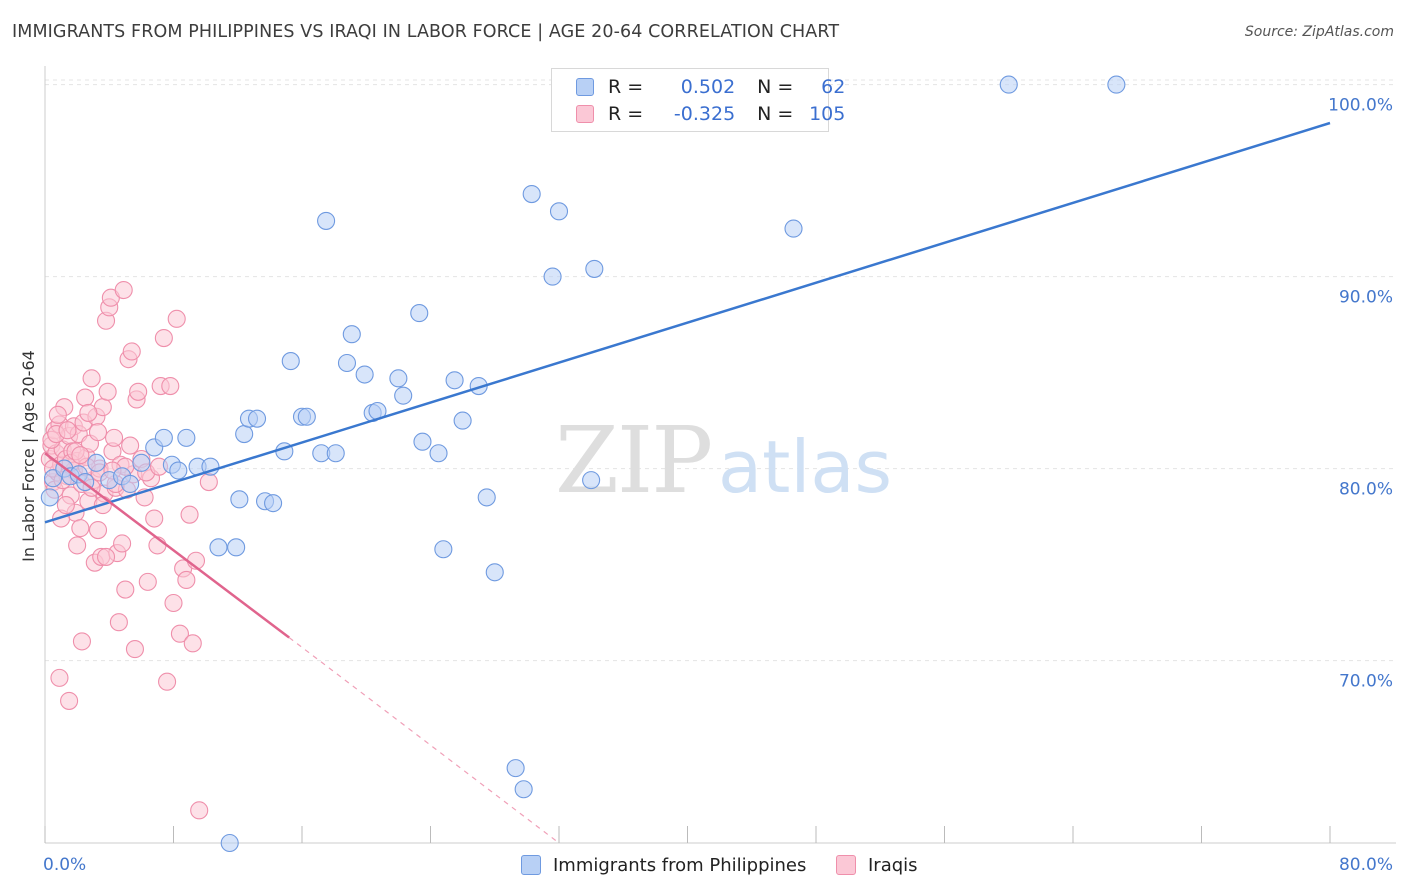 This screenshot has height=892, width=1406. I want to click on legend-n-value: 62, so click(833, 87).